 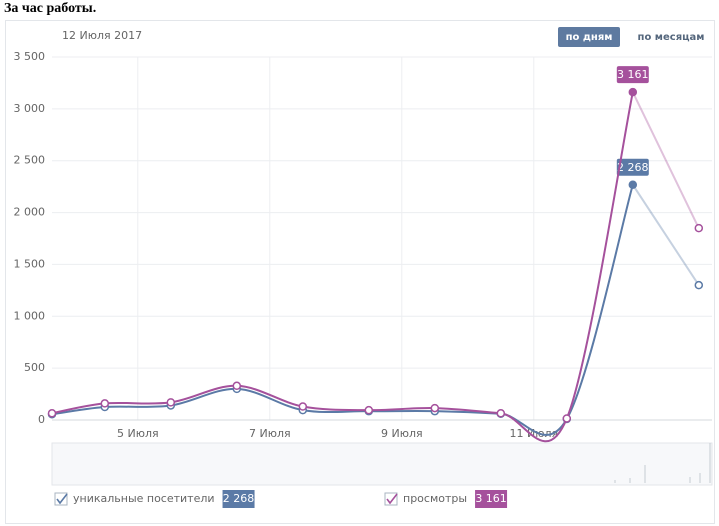 I want to click on y-tick-label: 1 500, so click(x=30, y=263).